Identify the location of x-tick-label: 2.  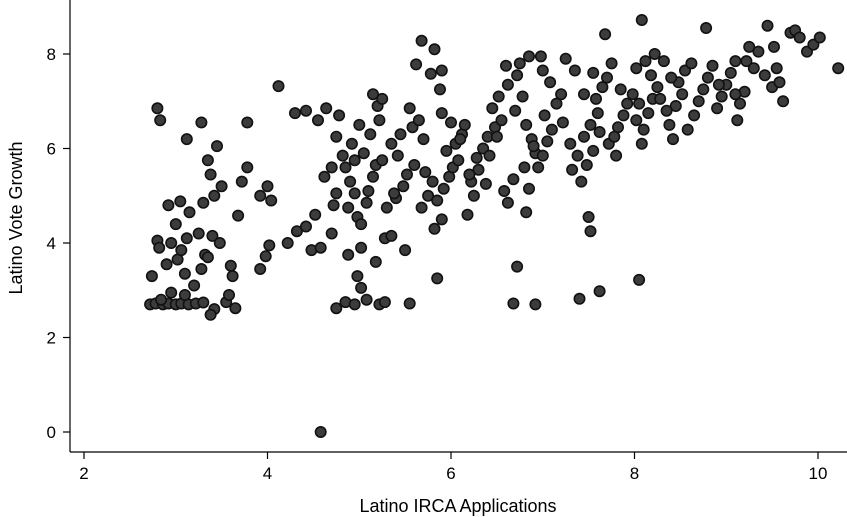
(83, 473).